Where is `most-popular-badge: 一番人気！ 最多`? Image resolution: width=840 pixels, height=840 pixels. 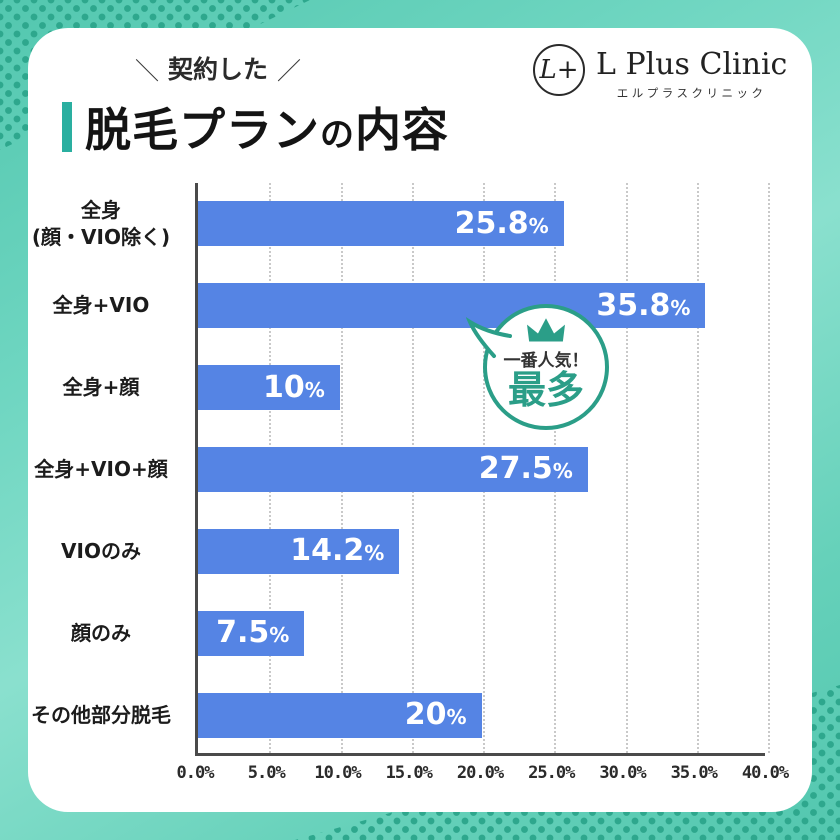 most-popular-badge: 一番人気！ 最多 is located at coordinates (537, 367).